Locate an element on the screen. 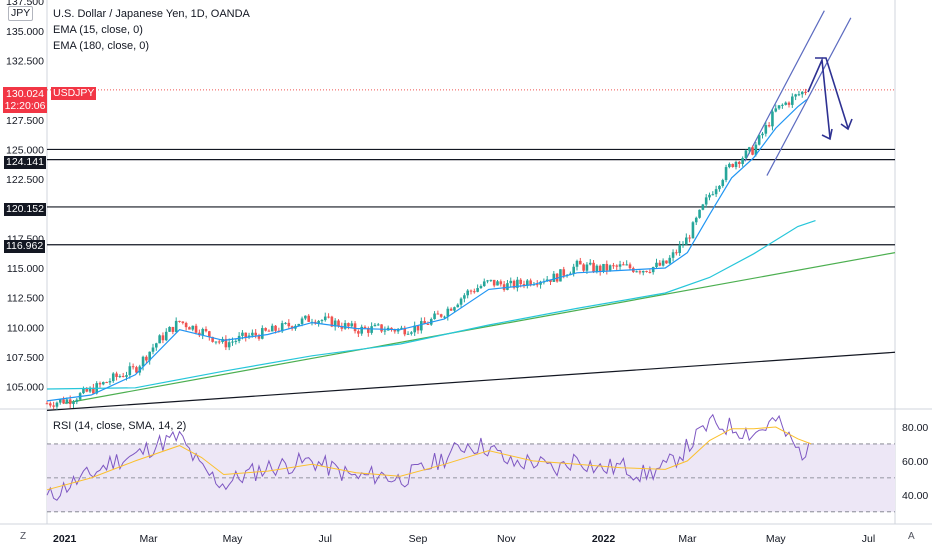 This screenshot has width=932, height=550. price-tick-label-4: 127.500 is located at coordinates (25, 121).